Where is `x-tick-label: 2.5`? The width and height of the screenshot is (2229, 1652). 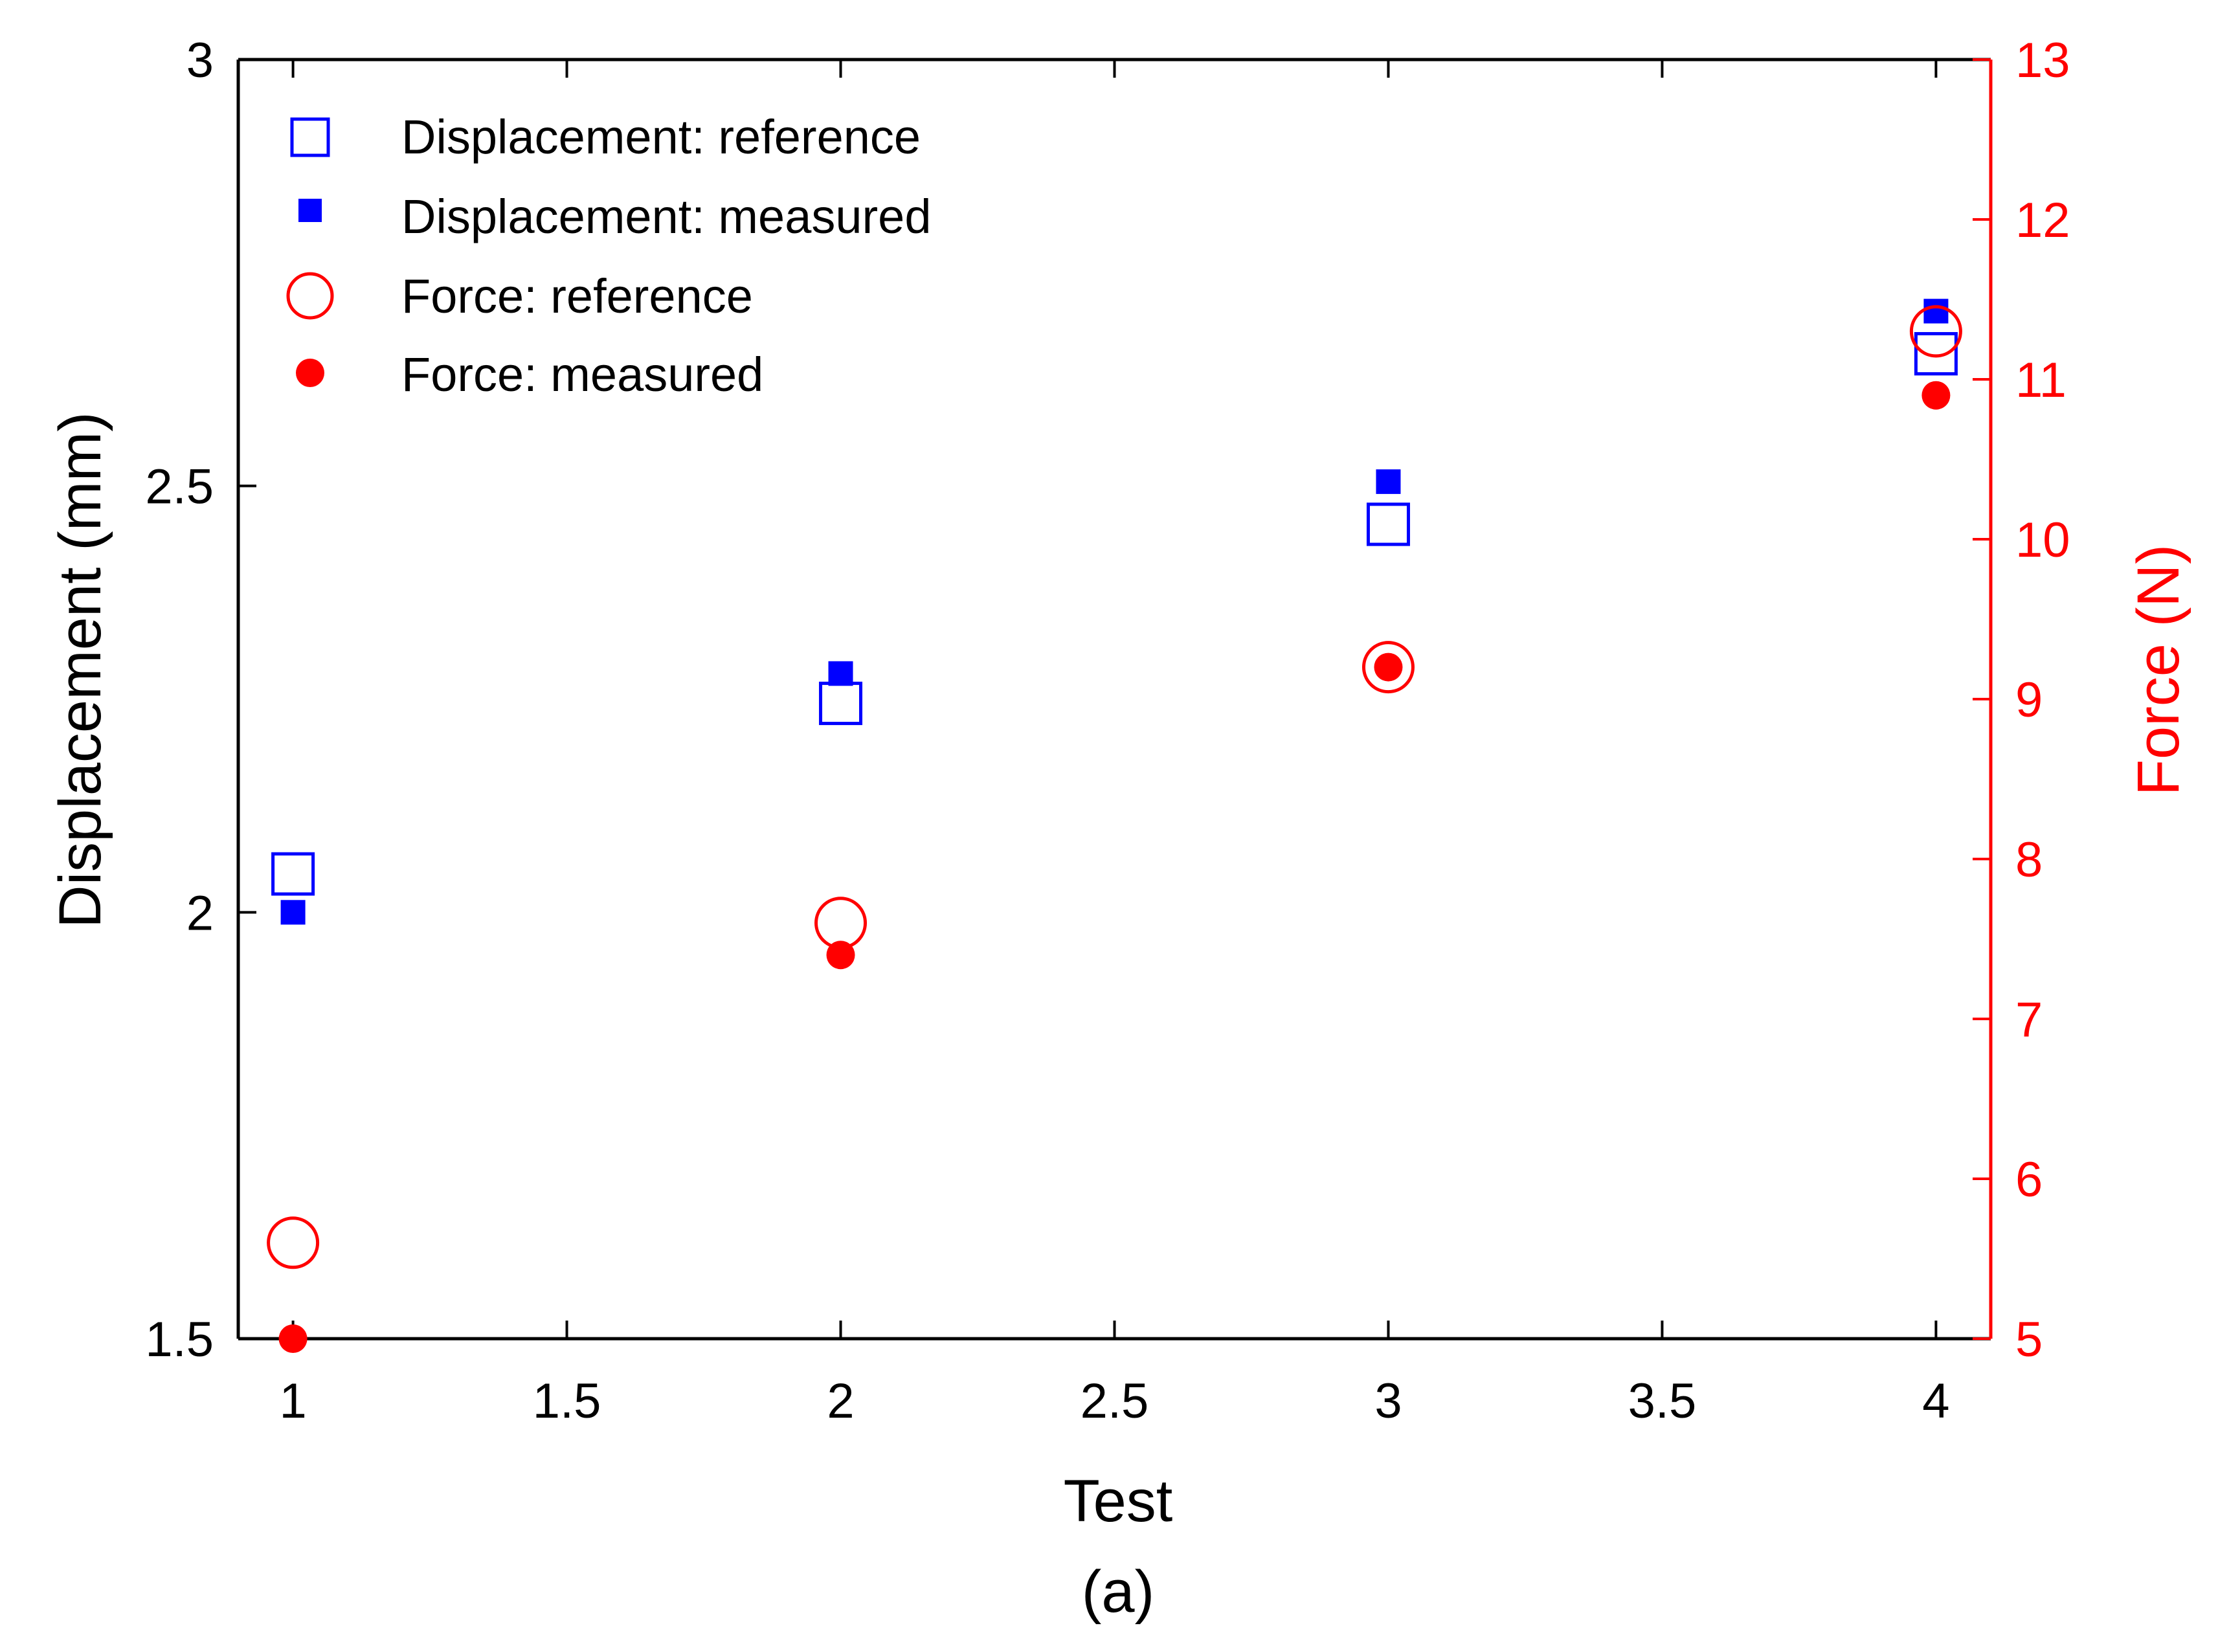
x-tick-label: 2.5 is located at coordinates (1115, 1401).